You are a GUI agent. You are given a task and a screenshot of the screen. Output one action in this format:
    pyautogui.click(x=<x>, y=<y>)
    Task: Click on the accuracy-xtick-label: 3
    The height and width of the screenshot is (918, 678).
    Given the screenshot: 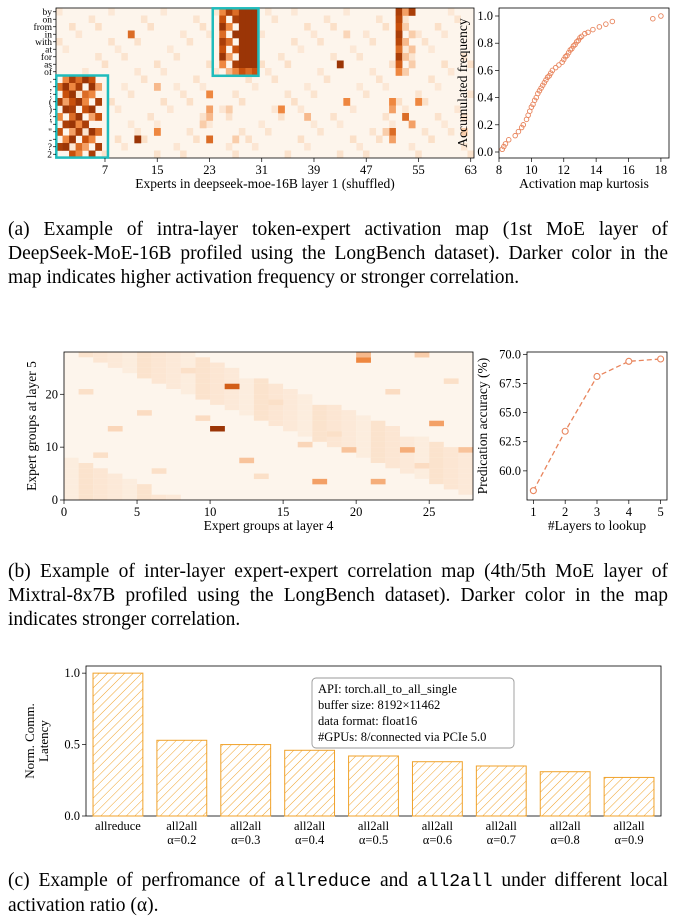 What is the action you would take?
    pyautogui.click(x=597, y=512)
    